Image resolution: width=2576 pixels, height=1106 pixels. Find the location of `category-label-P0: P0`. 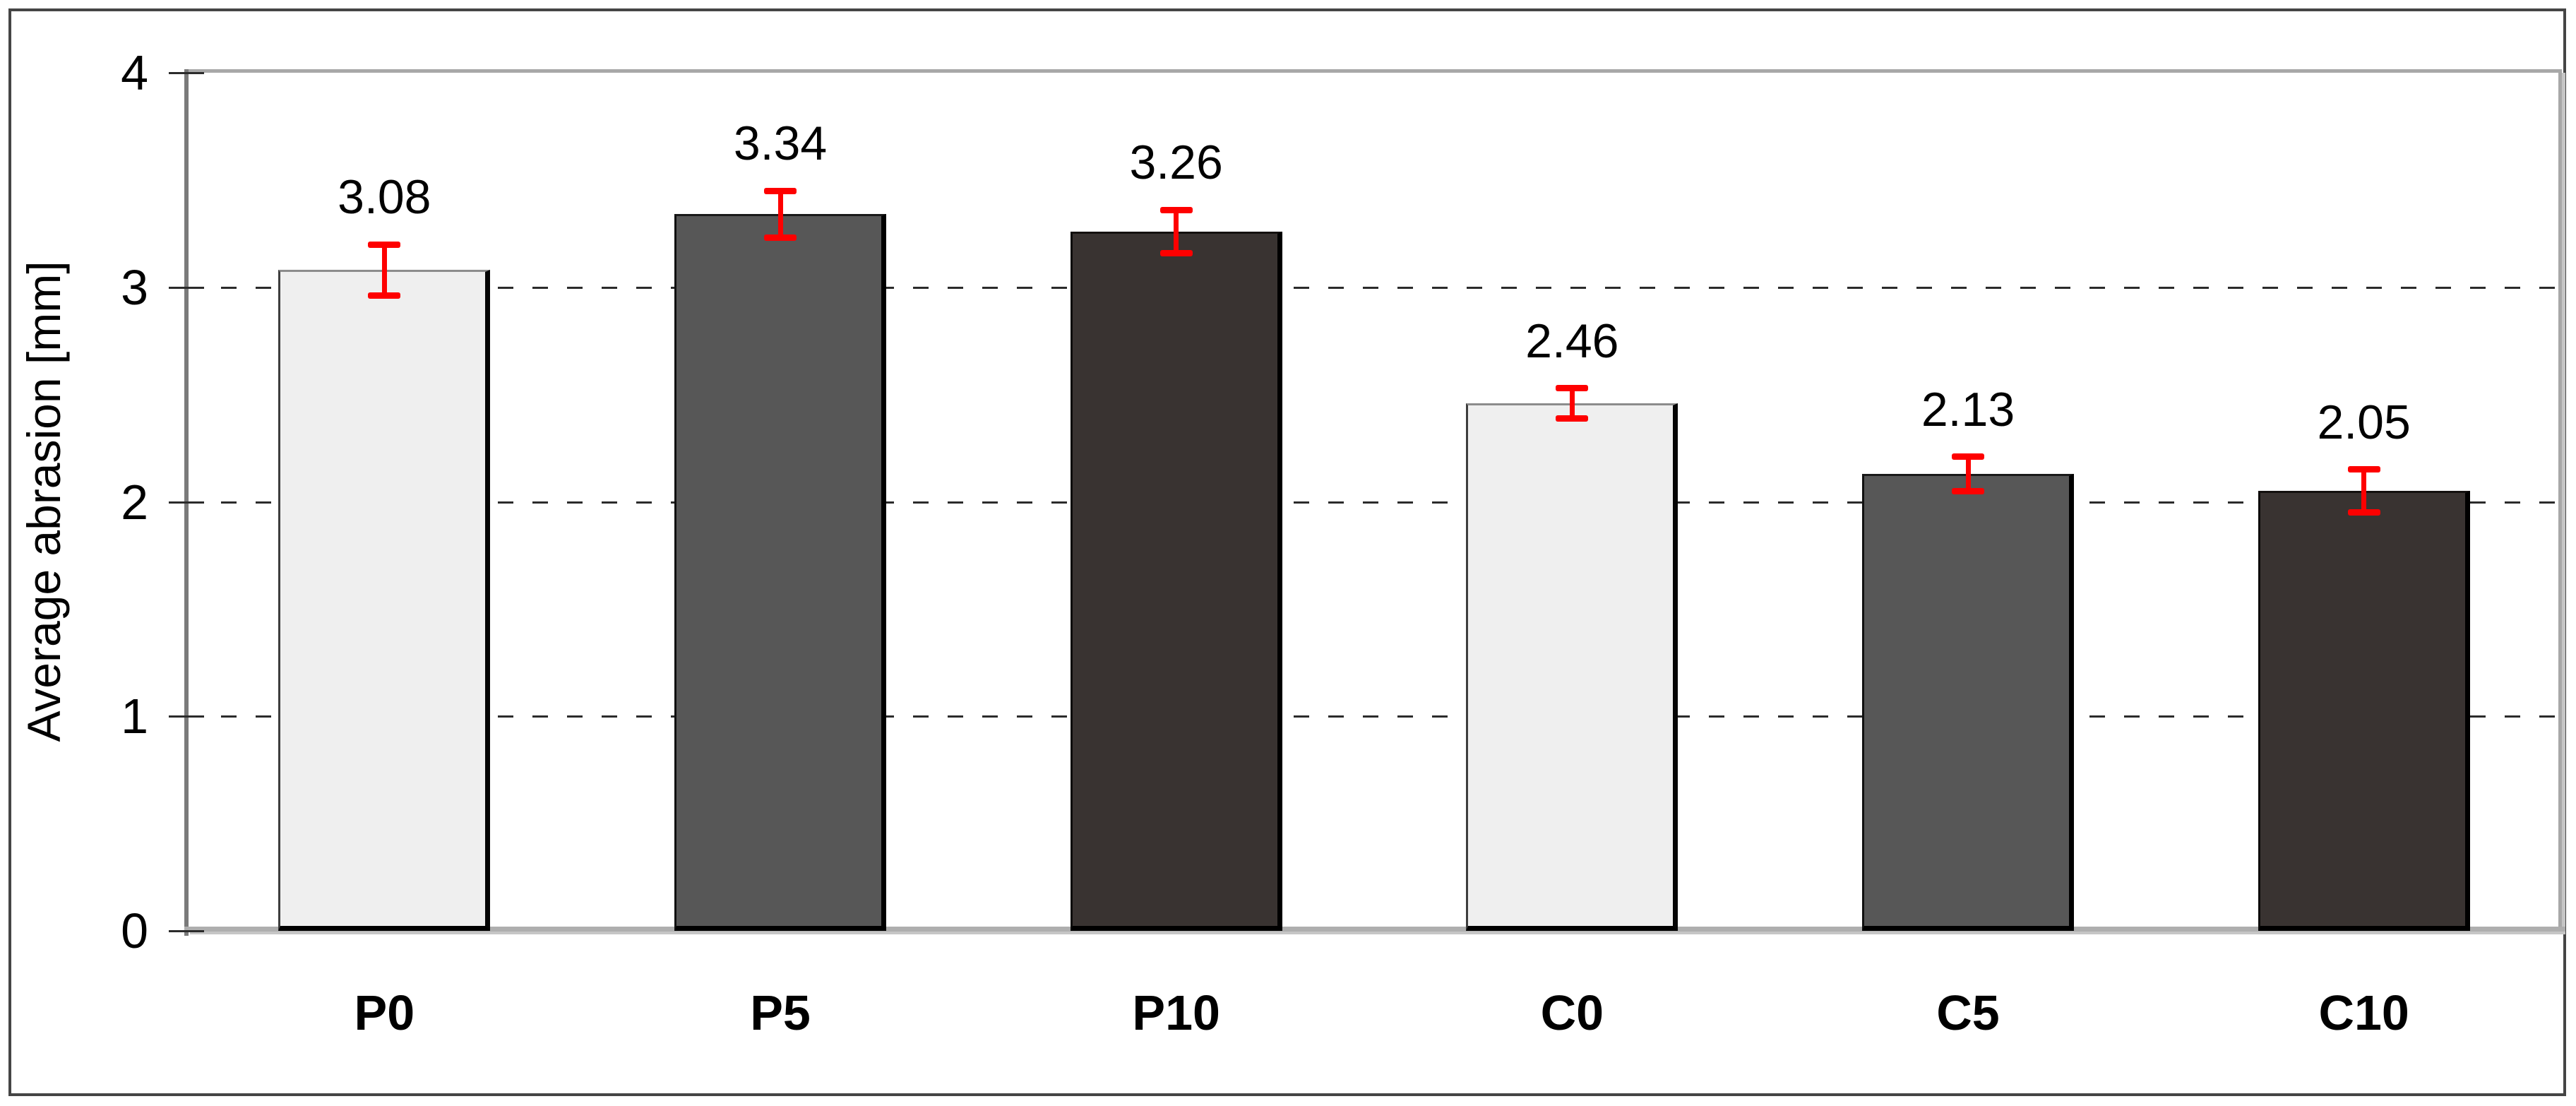

category-label-P0: P0 is located at coordinates (384, 1012).